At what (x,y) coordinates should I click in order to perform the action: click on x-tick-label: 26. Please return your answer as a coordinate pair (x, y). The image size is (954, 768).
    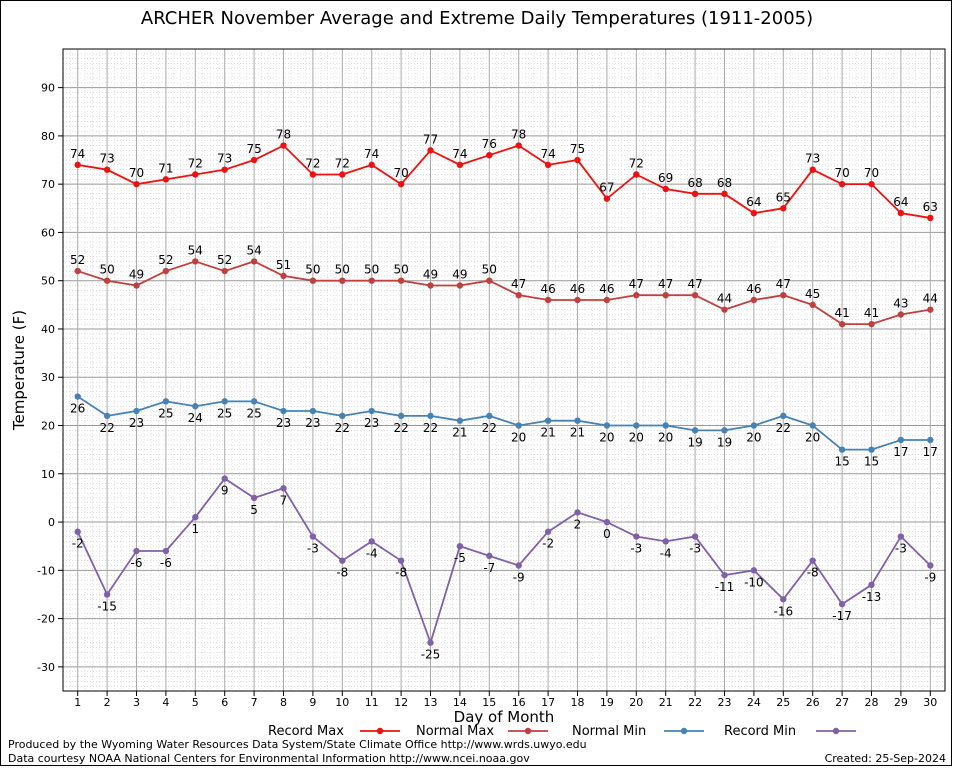
    Looking at the image, I should click on (813, 702).